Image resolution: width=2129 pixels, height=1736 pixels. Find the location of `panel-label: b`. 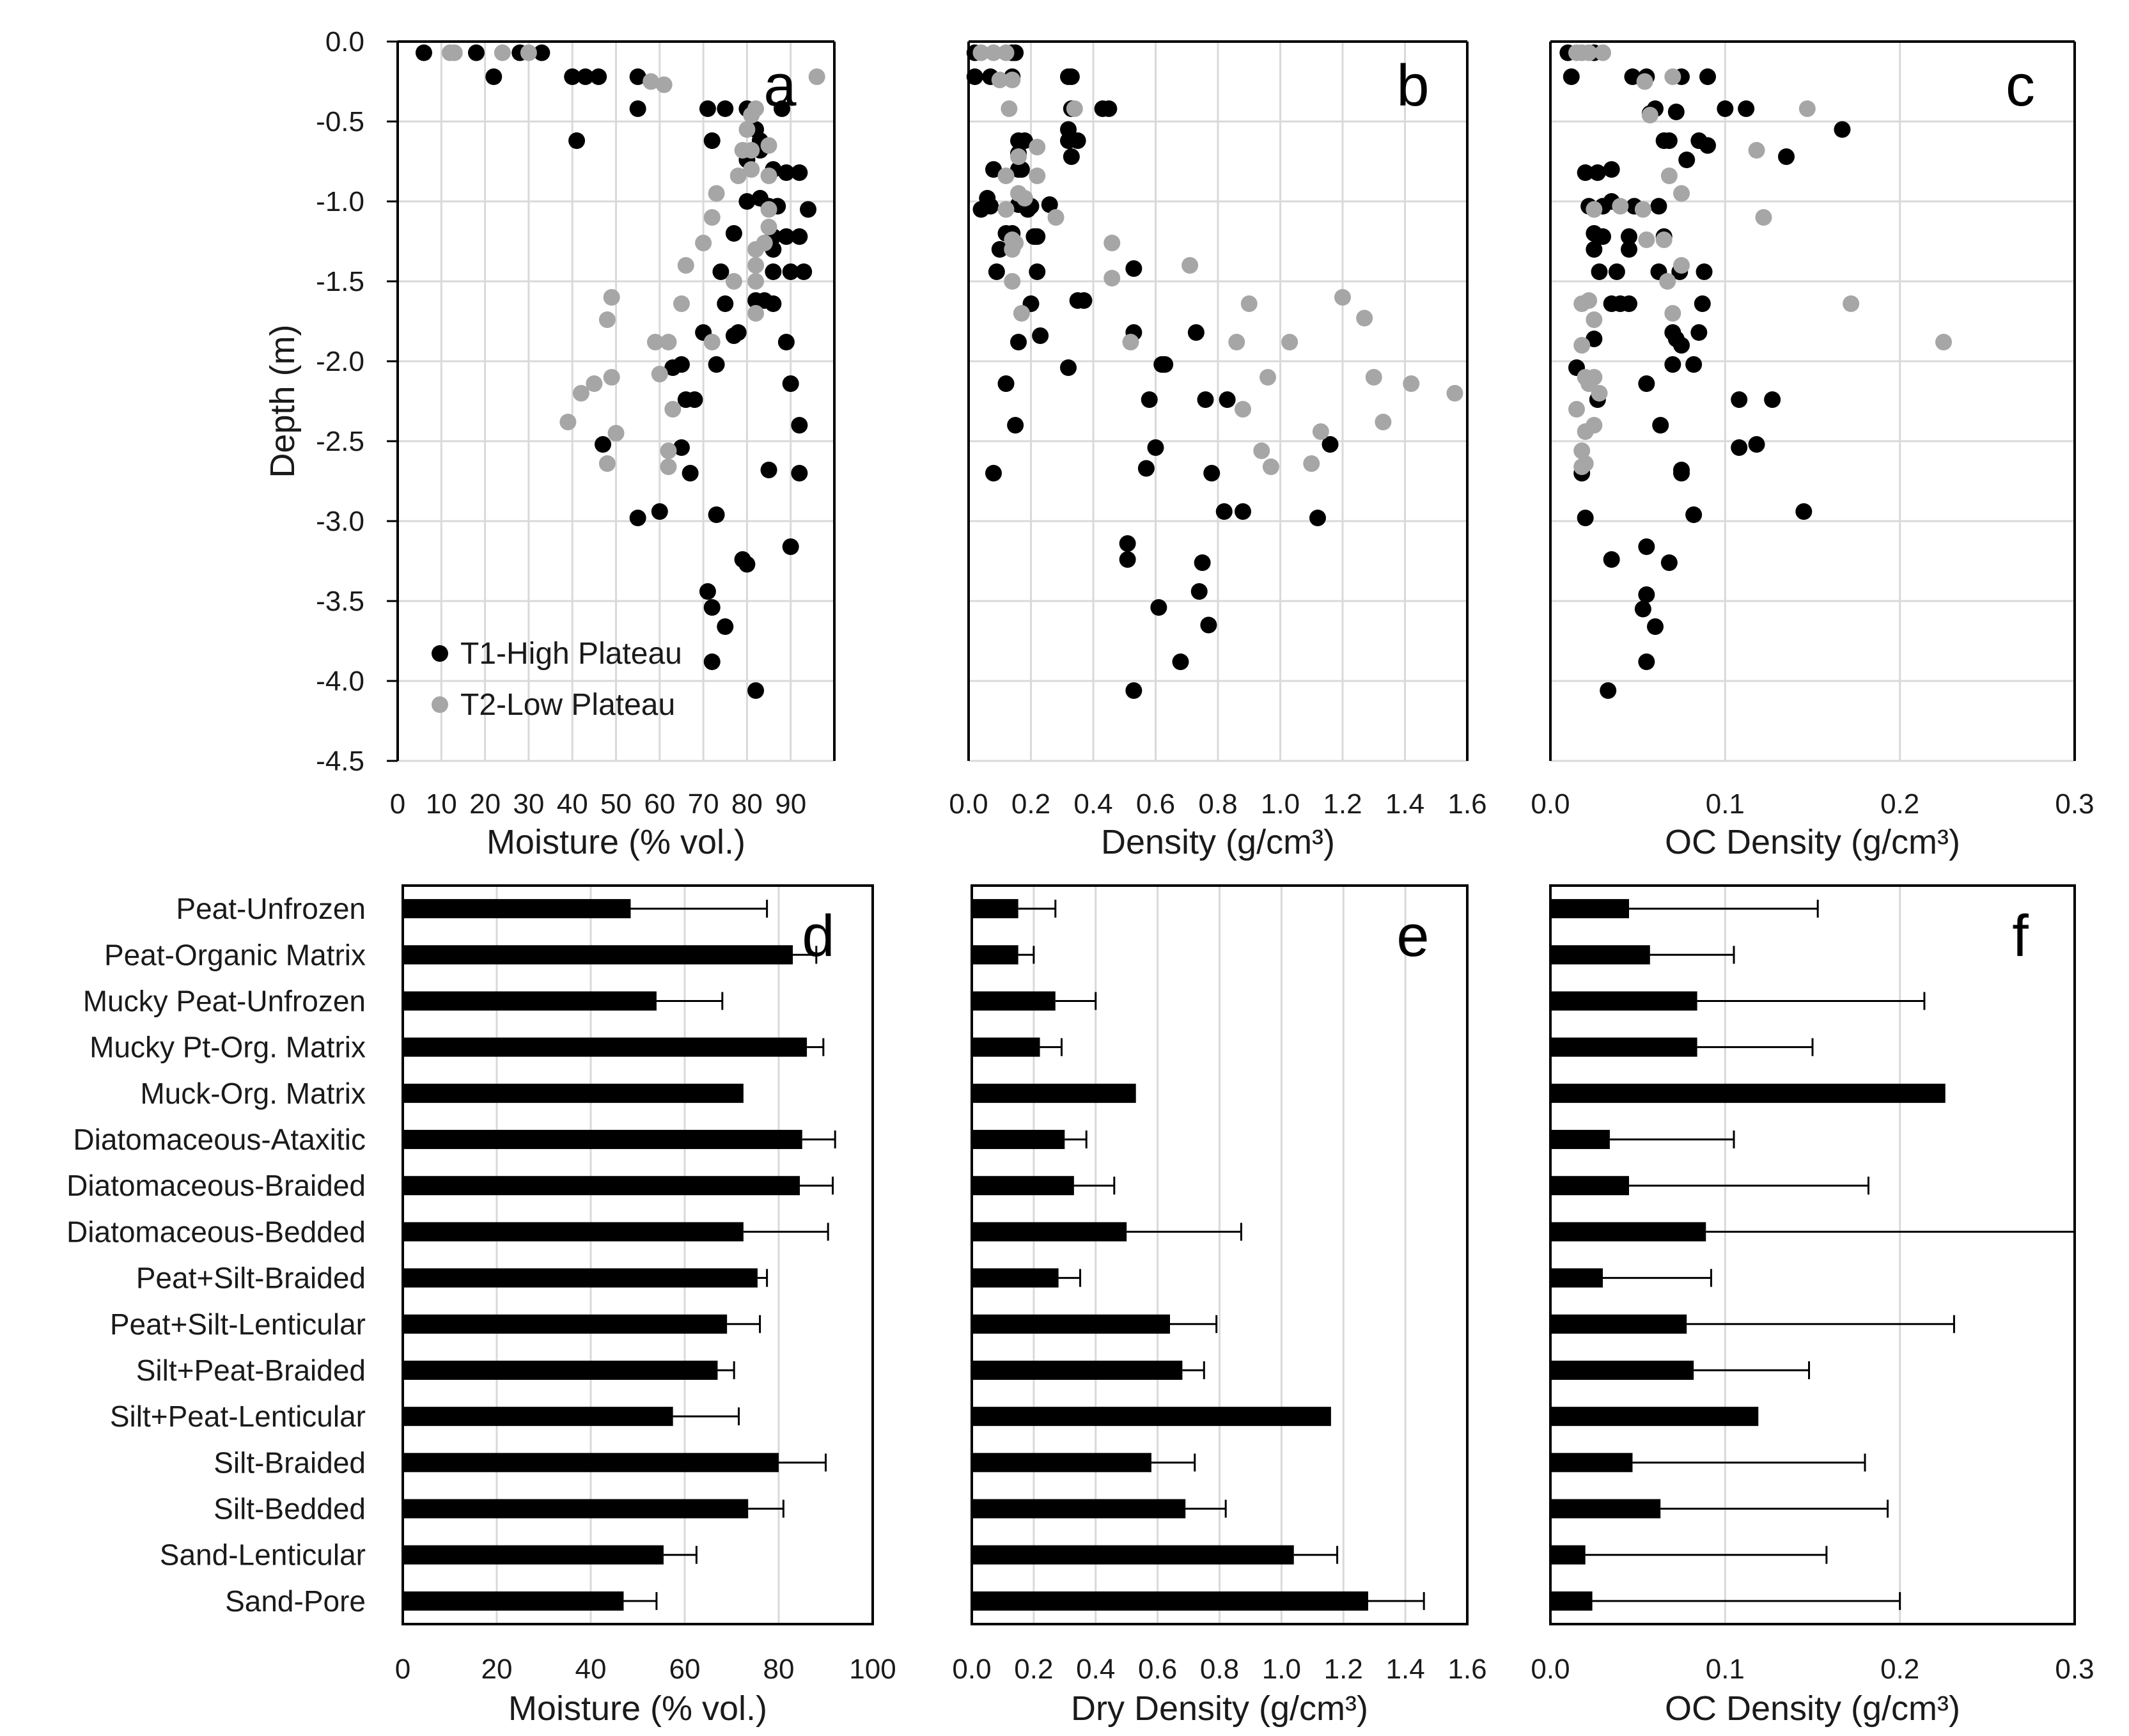

panel-label: b is located at coordinates (1412, 85).